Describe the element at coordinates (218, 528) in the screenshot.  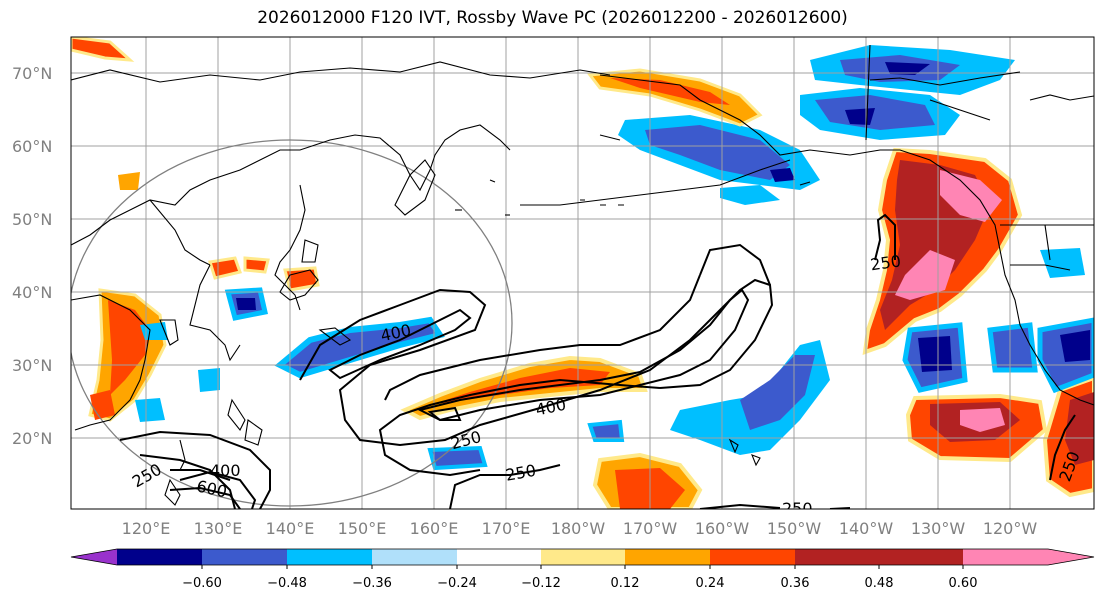
I see `lon-label: 130°E` at that location.